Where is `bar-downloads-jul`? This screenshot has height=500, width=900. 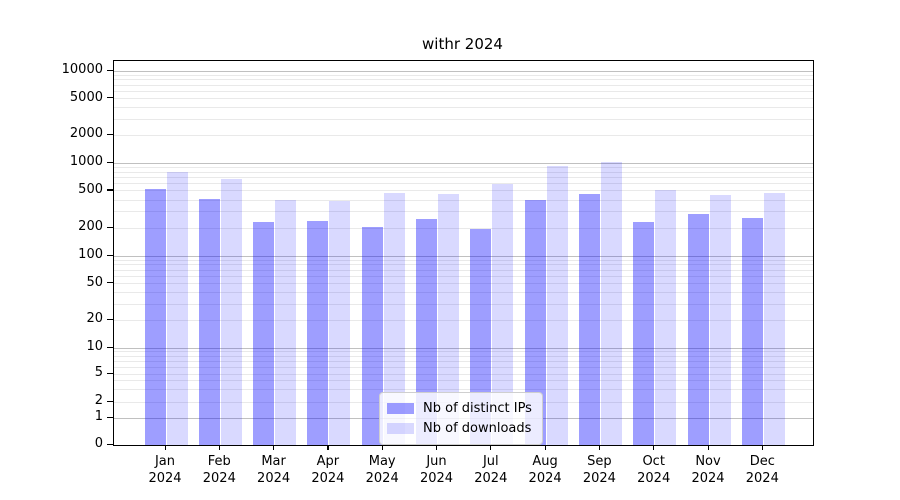
bar-downloads-jul is located at coordinates (503, 314).